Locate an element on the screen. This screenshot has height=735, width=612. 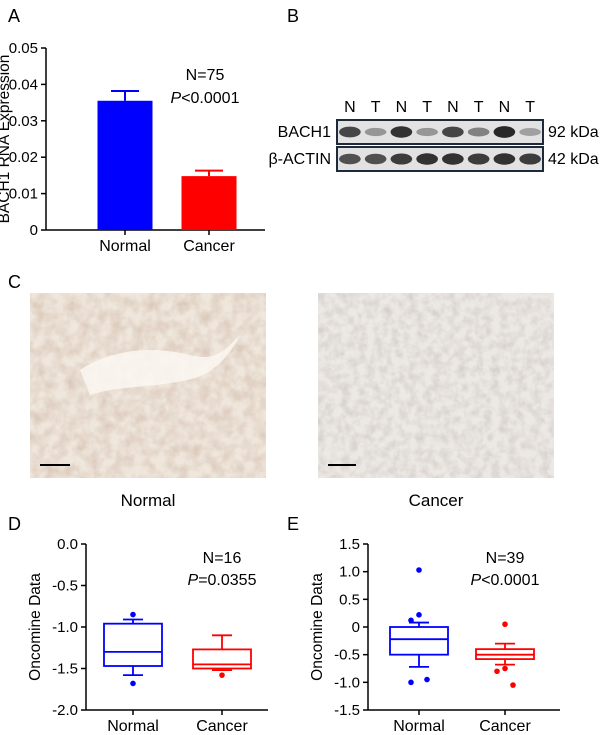
panel-label-e: E is located at coordinates (293, 524).